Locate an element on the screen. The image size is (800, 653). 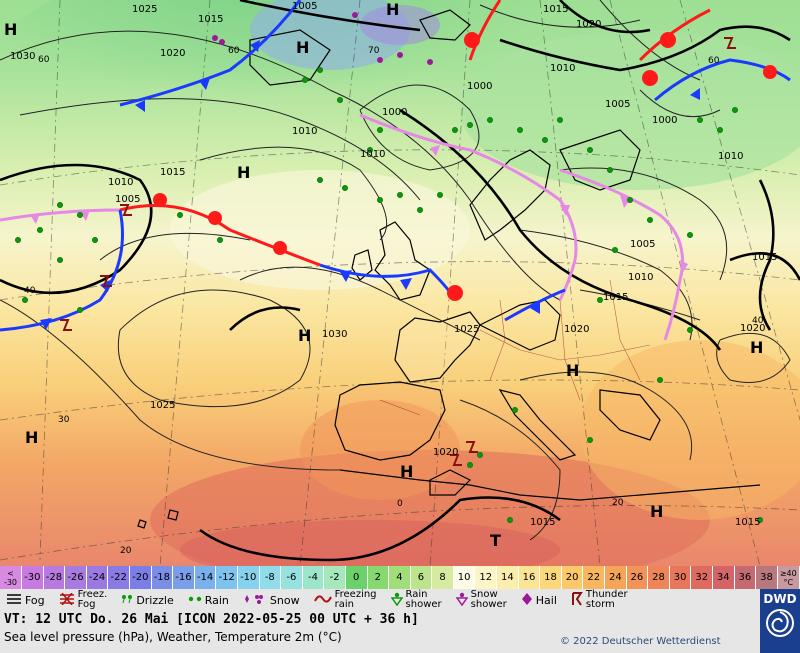
temperature-cell: -30 is located at coordinates (33, 577).